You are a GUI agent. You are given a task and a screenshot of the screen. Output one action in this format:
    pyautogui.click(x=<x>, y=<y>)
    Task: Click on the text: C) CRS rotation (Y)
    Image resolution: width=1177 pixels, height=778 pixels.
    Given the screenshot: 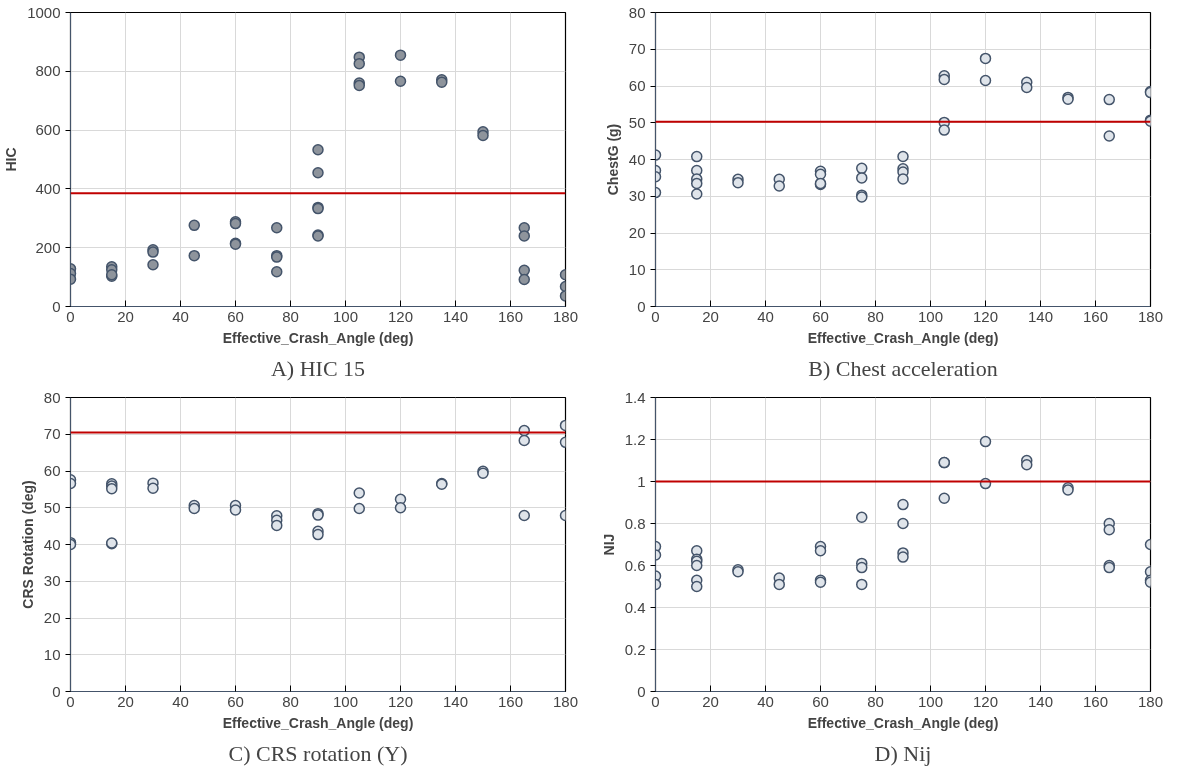 What is the action you would take?
    pyautogui.click(x=318, y=753)
    